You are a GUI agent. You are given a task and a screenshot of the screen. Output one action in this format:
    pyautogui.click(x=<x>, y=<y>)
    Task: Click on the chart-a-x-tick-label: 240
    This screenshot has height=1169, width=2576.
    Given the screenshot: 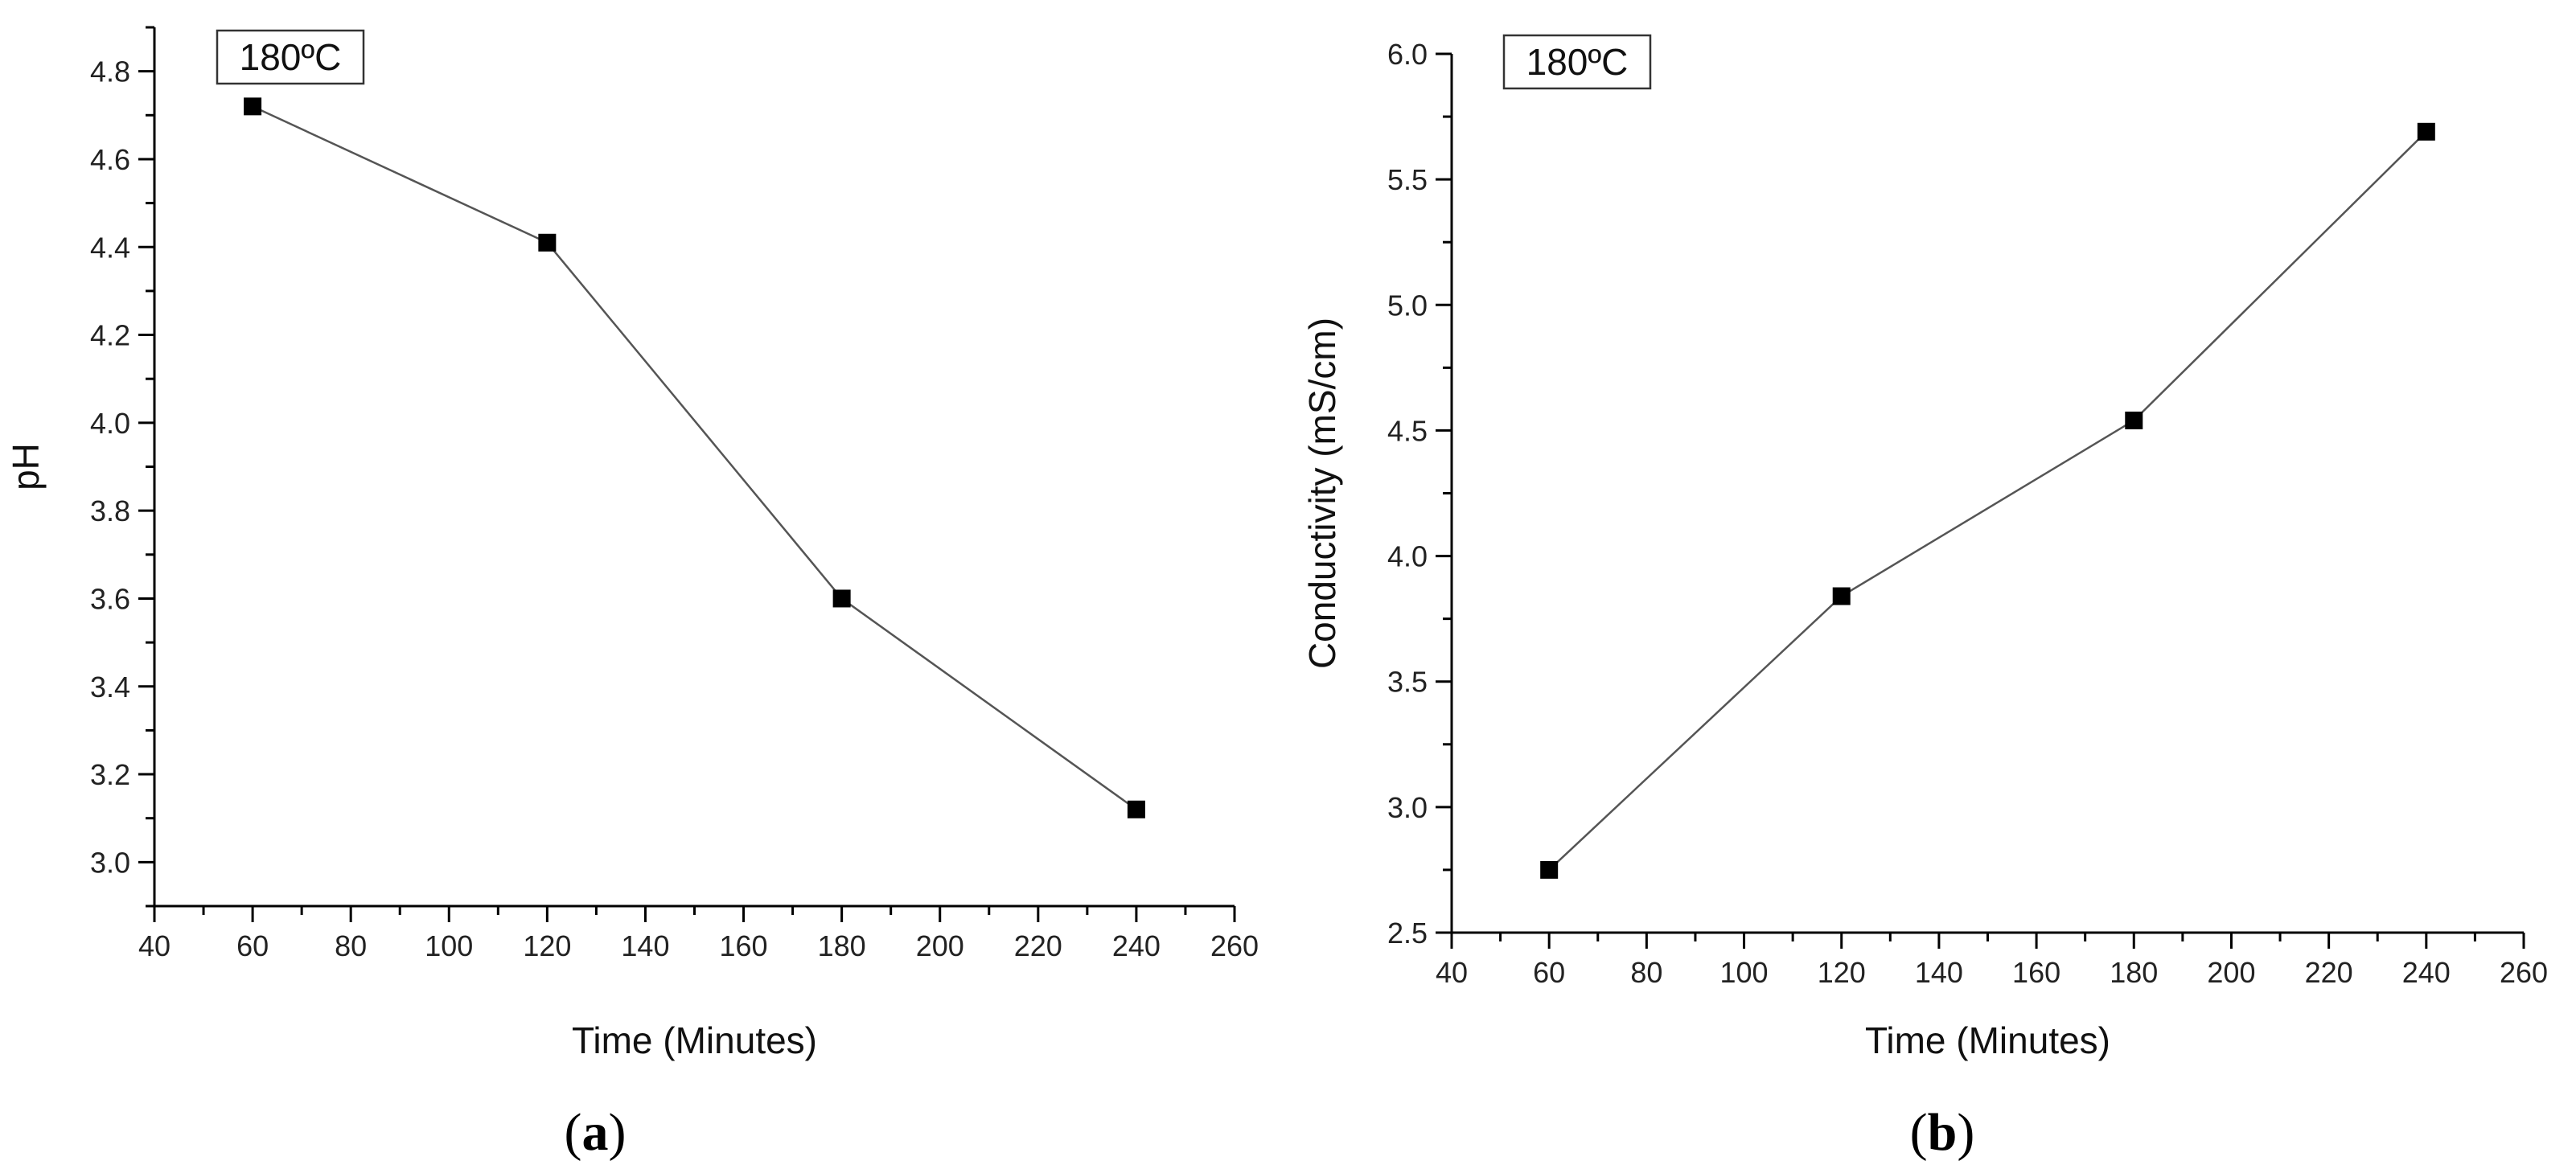 What is the action you would take?
    pyautogui.click(x=1136, y=945)
    